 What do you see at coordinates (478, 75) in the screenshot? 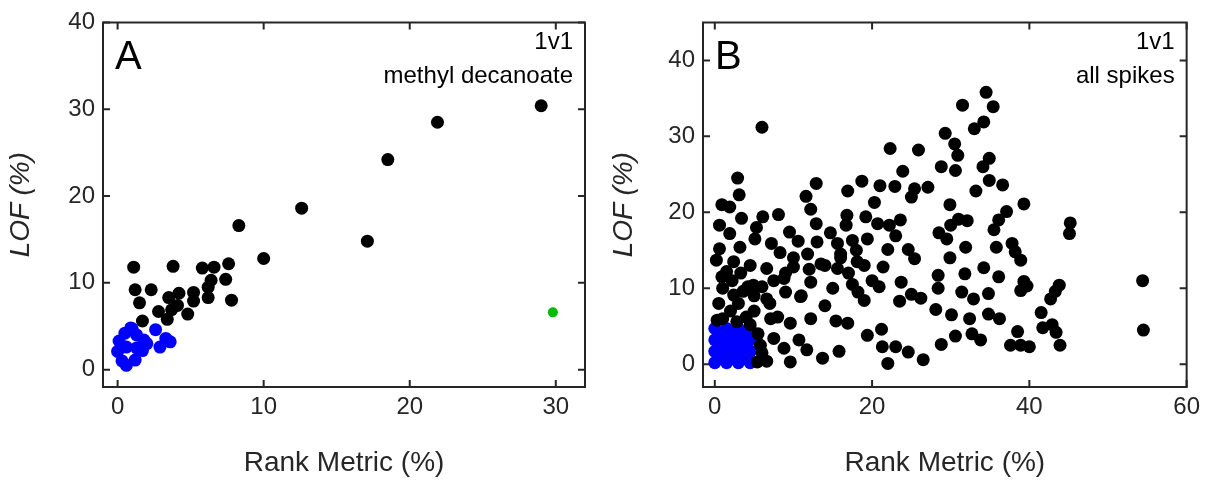
I see `annotation: methyl decanoate` at bounding box center [478, 75].